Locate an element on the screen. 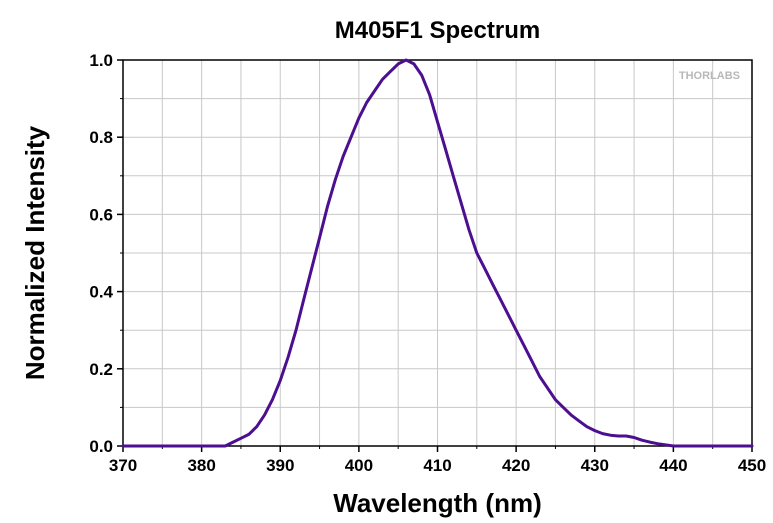 This screenshot has width=773, height=523. x-tick-label: 370 is located at coordinates (123, 465).